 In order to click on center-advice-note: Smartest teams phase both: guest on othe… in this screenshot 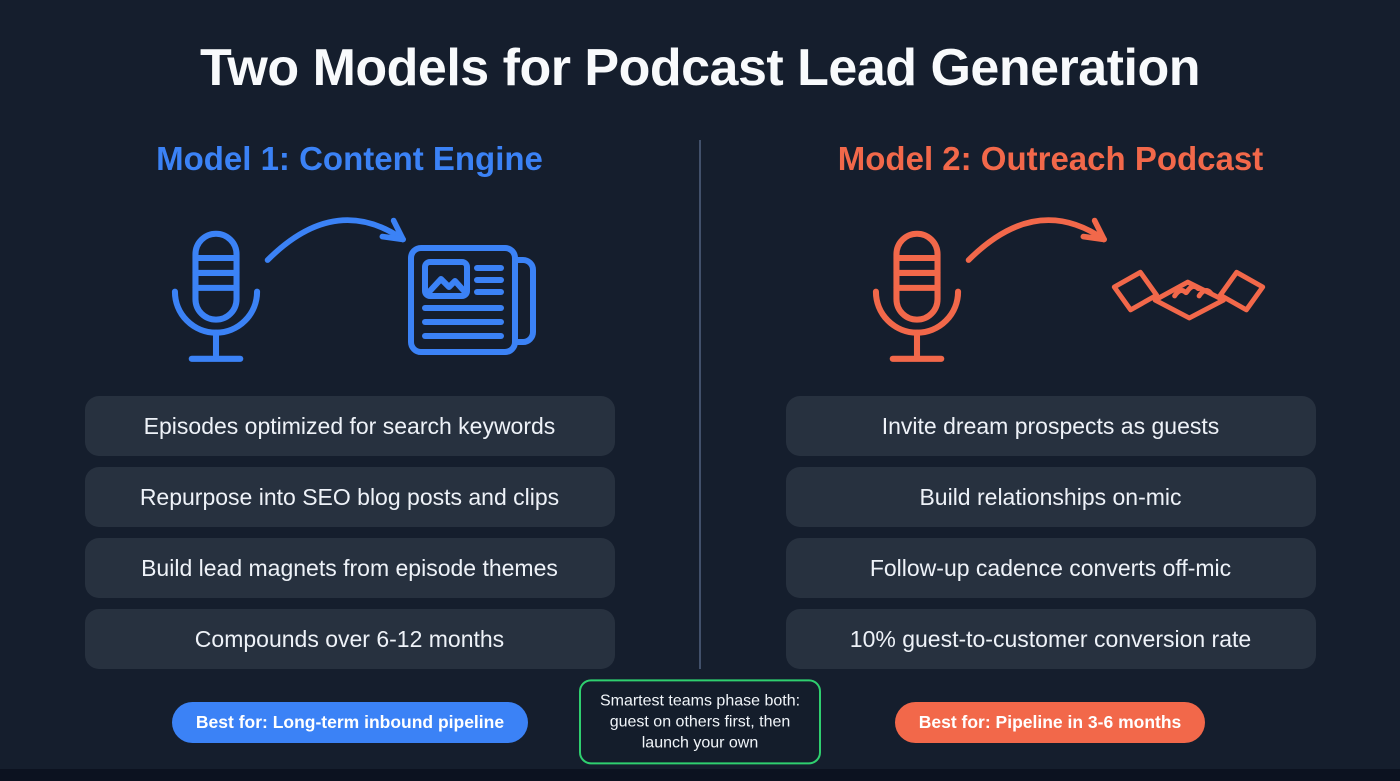, I will do `click(700, 722)`.